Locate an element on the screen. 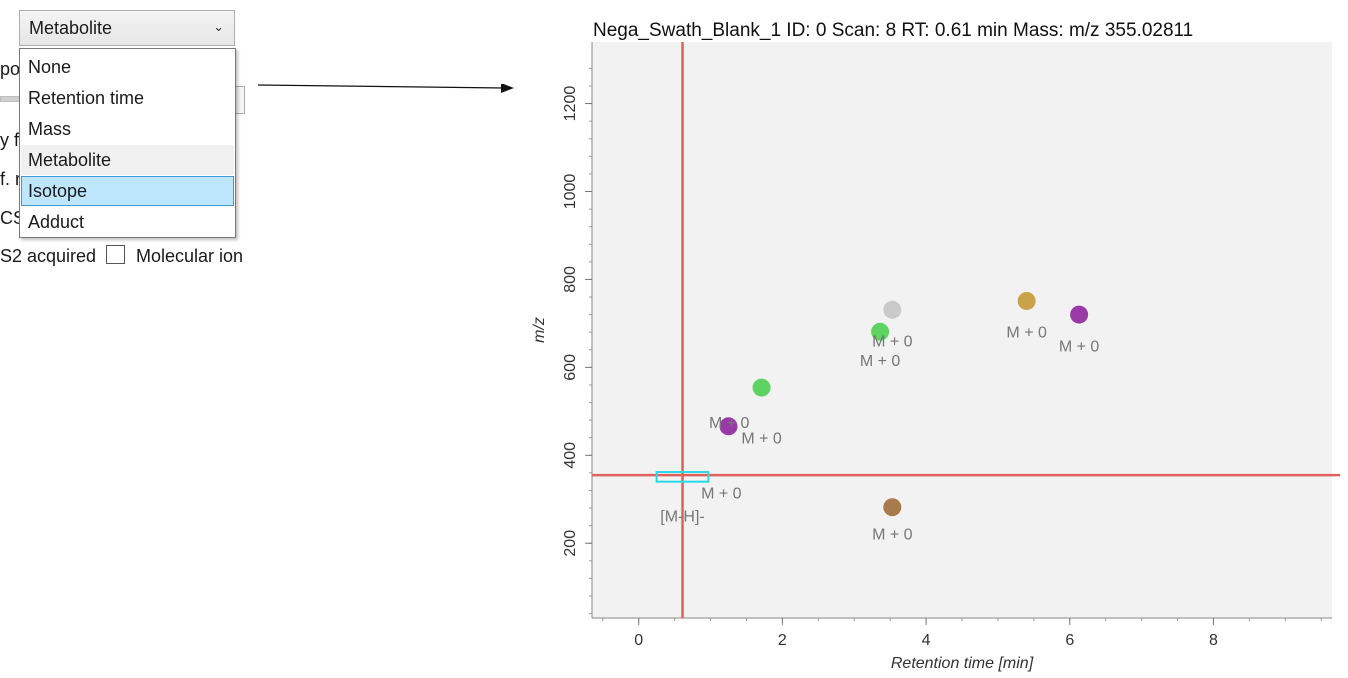  x-tick-label: 0 is located at coordinates (638, 640).